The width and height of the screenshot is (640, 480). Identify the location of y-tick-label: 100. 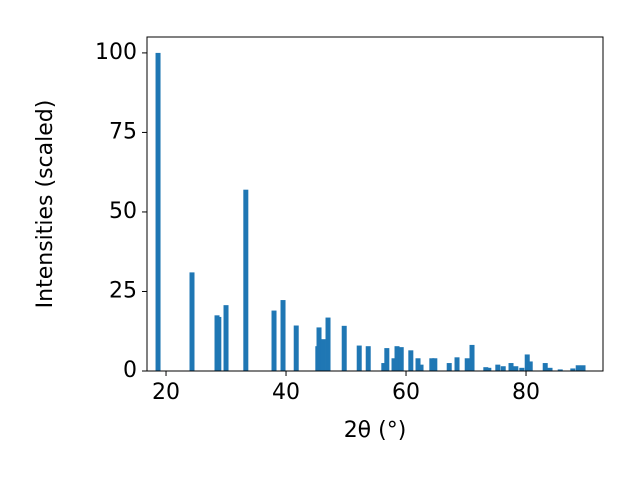
(116, 52).